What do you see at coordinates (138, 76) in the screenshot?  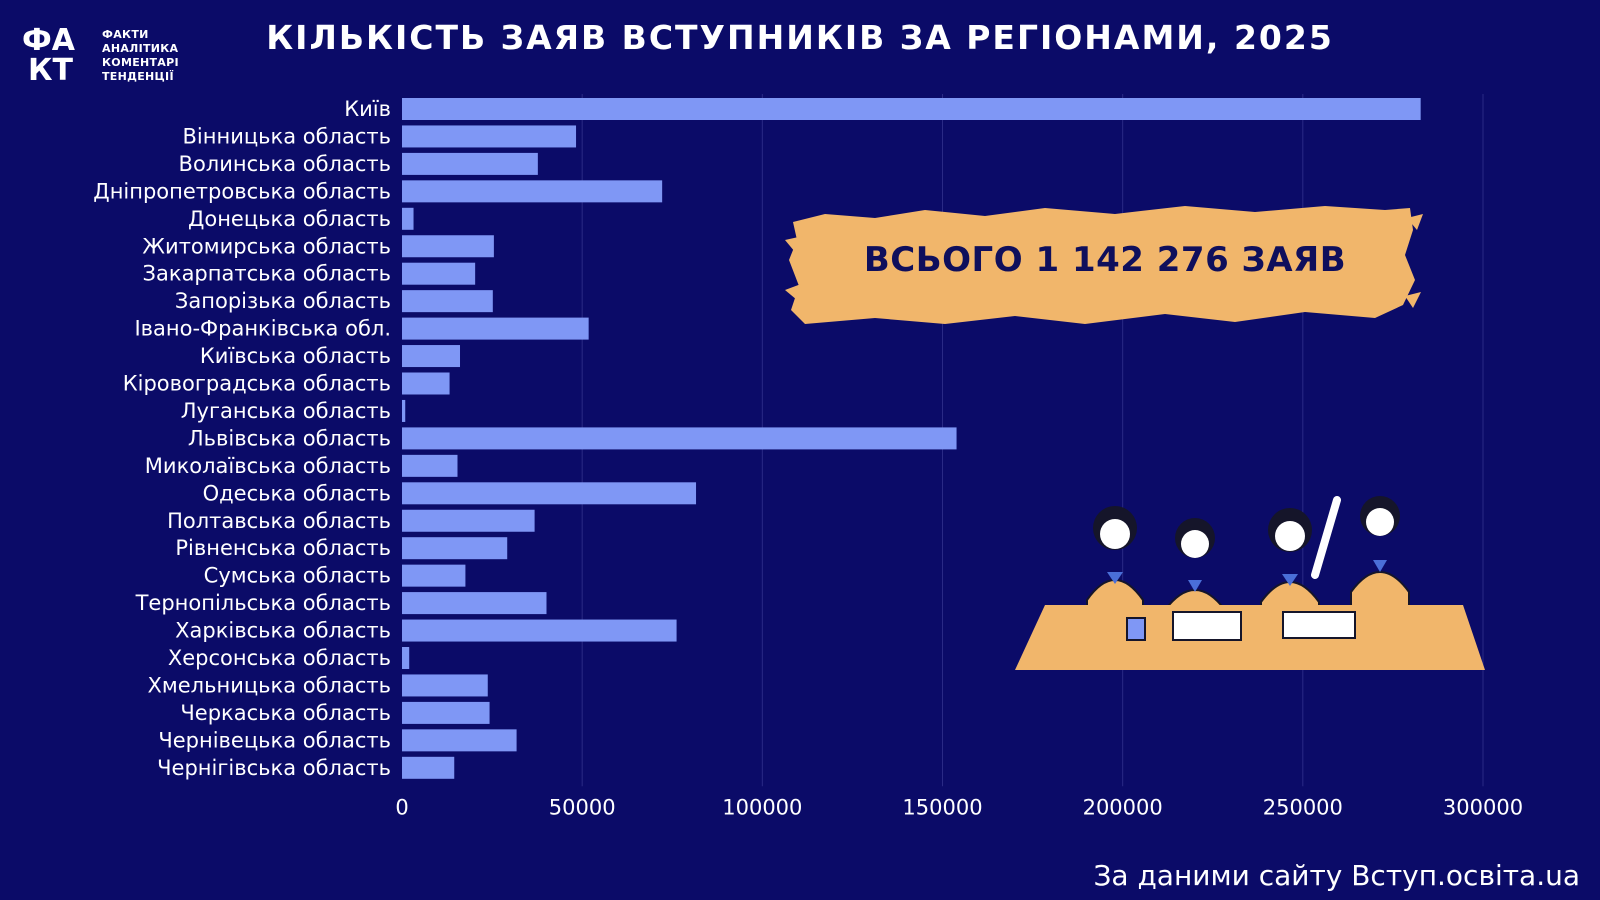 I see `logo-line: ТЕНДЕНЦІЇ` at bounding box center [138, 76].